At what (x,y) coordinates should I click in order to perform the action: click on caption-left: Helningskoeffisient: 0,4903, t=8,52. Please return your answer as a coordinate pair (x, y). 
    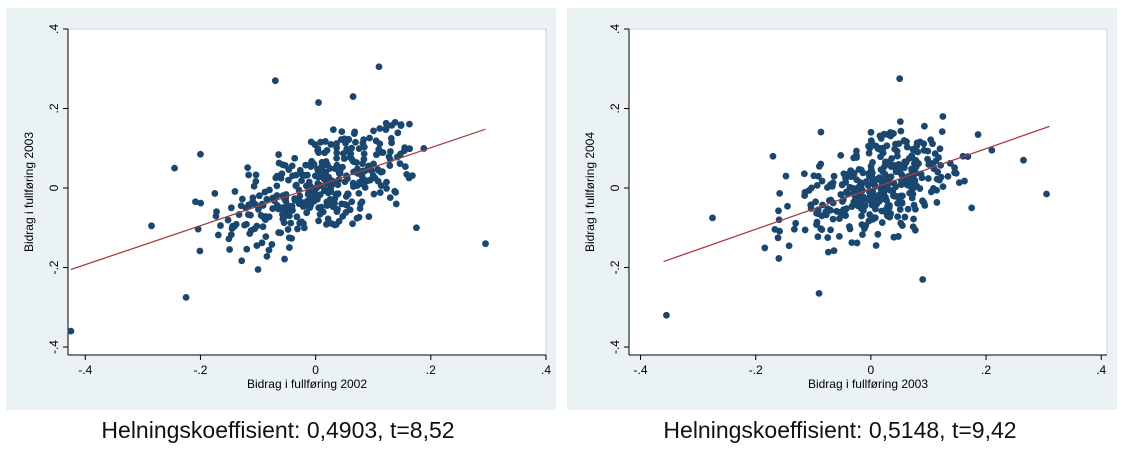
    Looking at the image, I should click on (278, 430).